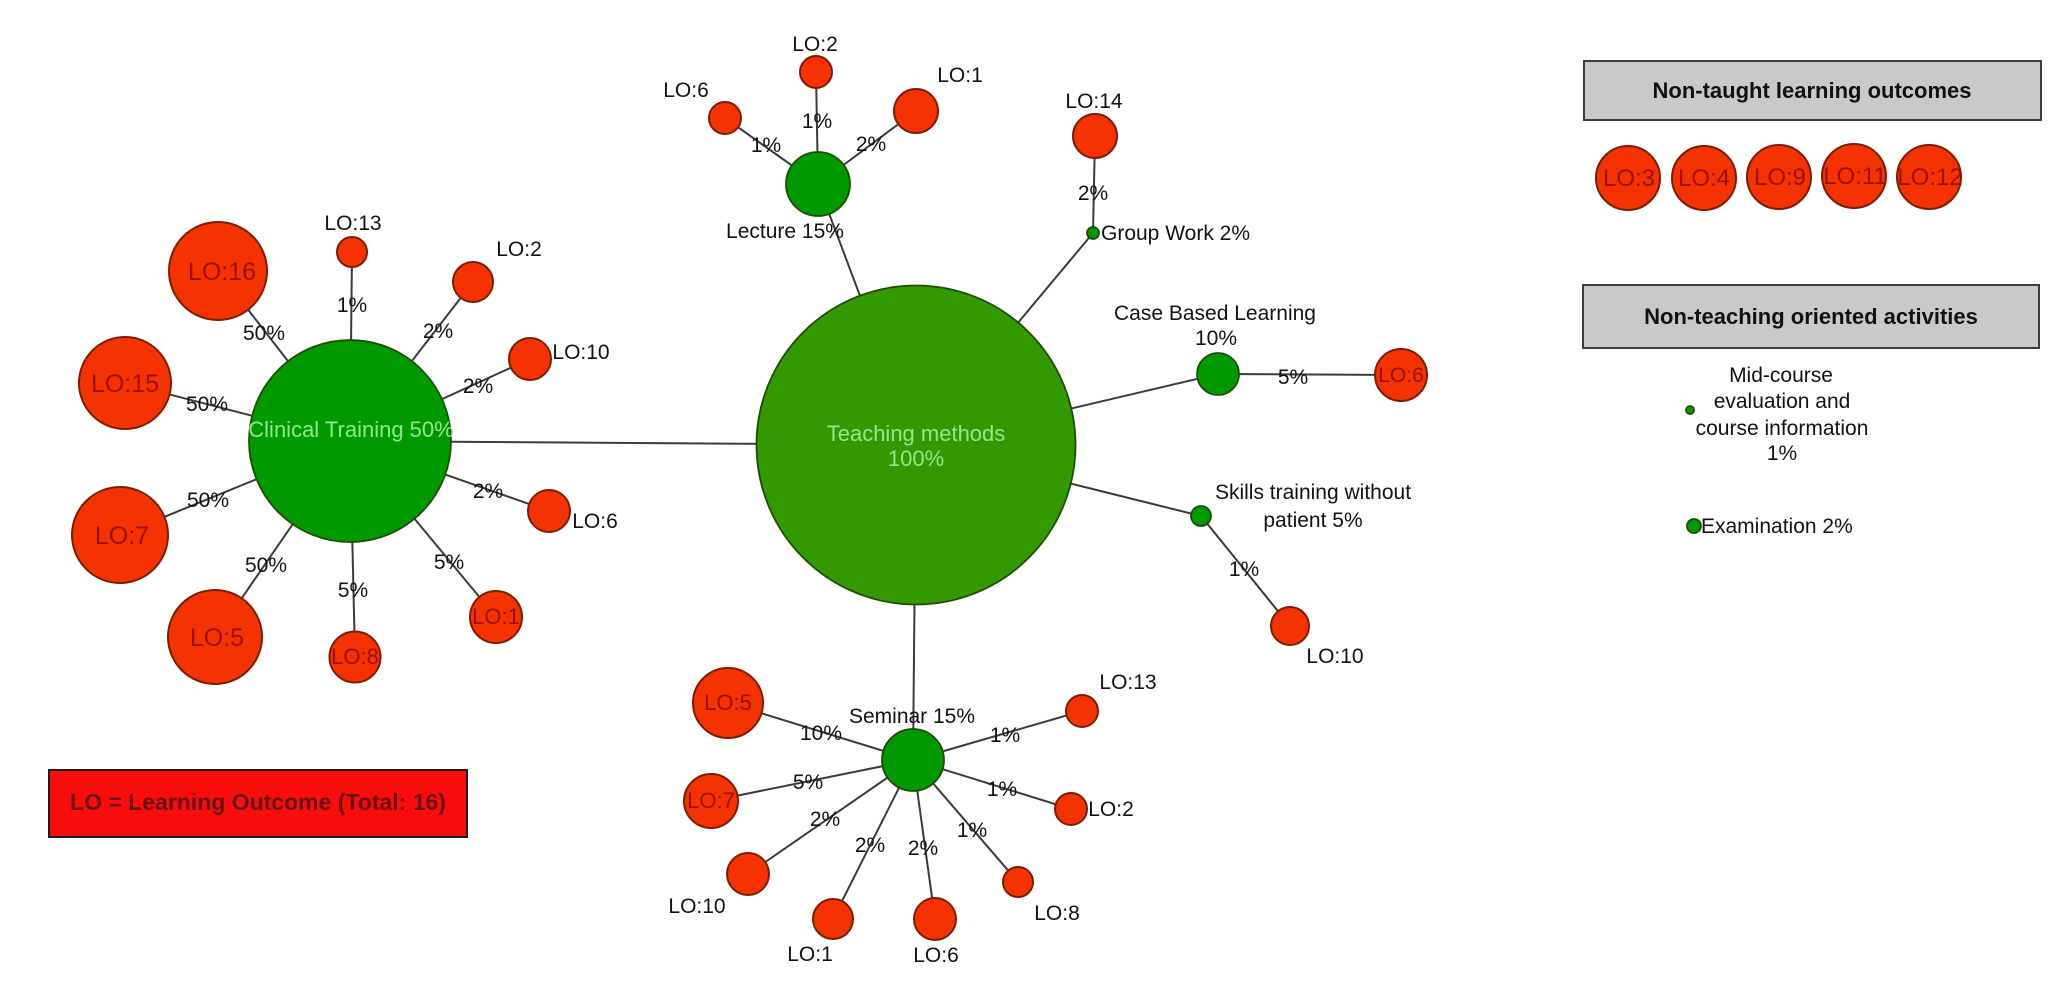  What do you see at coordinates (1777, 526) in the screenshot?
I see `svg-text: Examination 2%` at bounding box center [1777, 526].